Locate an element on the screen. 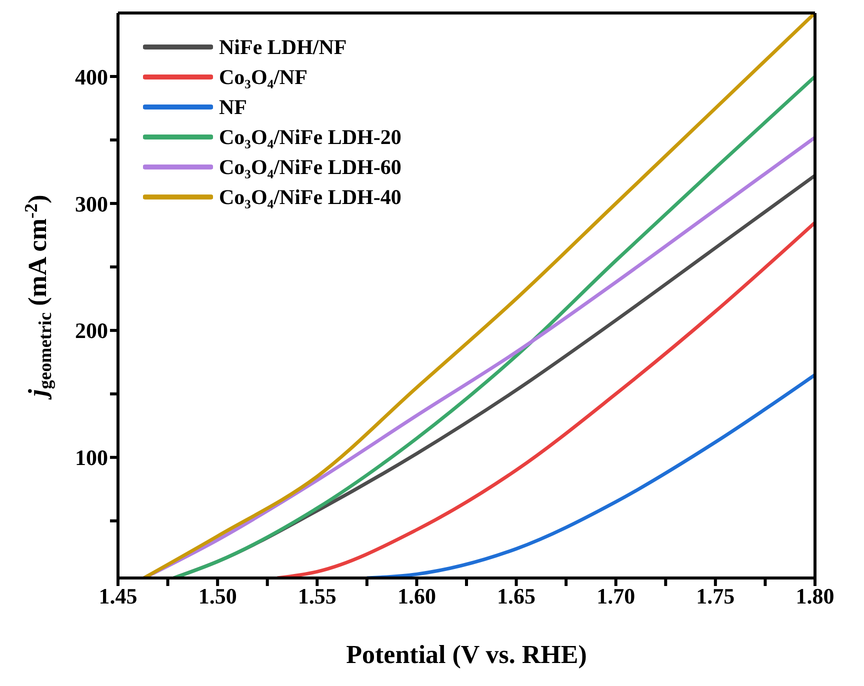 The width and height of the screenshot is (864, 686). legend-label: Co₃O₄/NF is located at coordinates (263, 77).